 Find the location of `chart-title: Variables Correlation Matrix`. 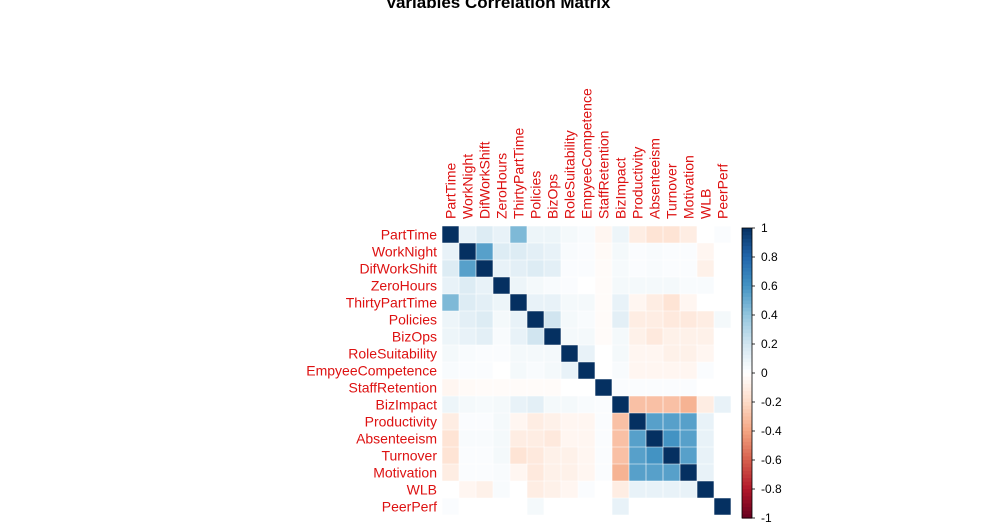

chart-title: Variables Correlation Matrix is located at coordinates (498, 6).